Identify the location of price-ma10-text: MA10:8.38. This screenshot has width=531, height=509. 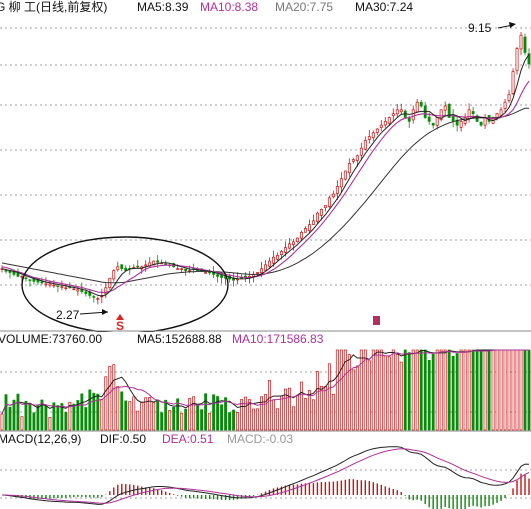
(229, 7).